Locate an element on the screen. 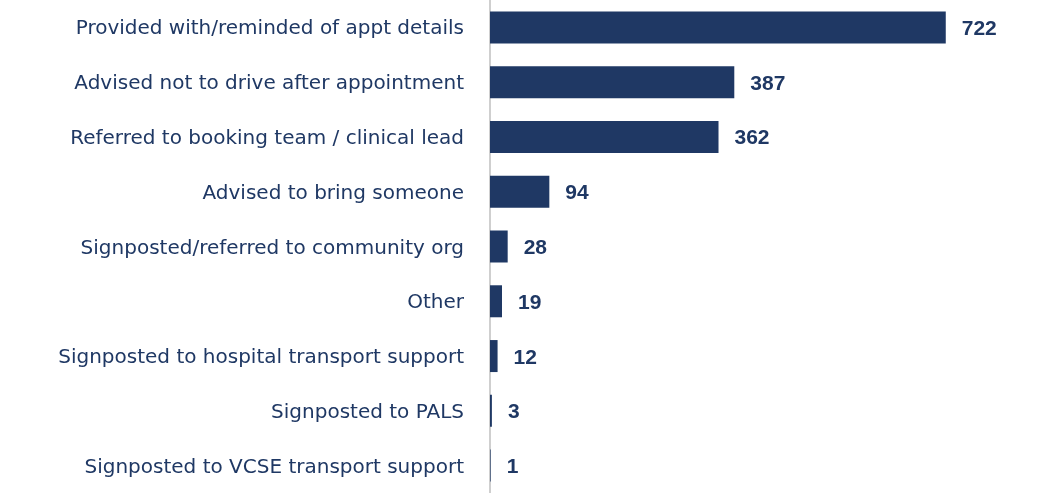 Image resolution: width=1061 pixels, height=493 pixels. data-label: 722 is located at coordinates (979, 27).